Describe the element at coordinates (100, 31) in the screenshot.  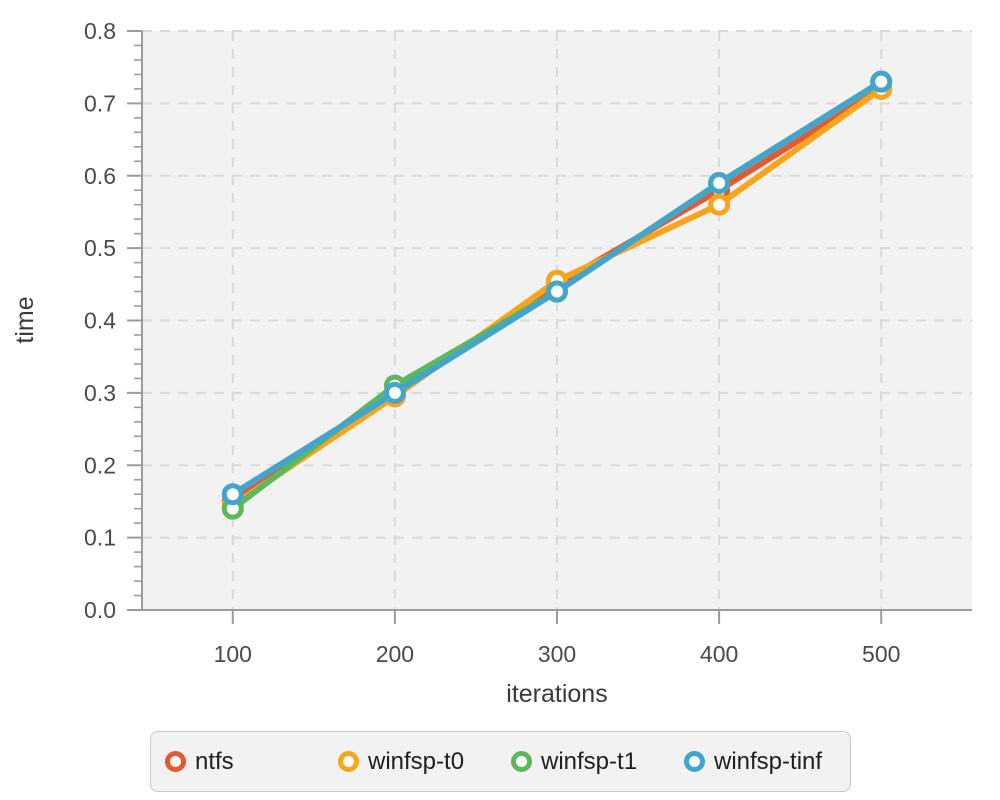
I see `y-tick-label: 0.8` at that location.